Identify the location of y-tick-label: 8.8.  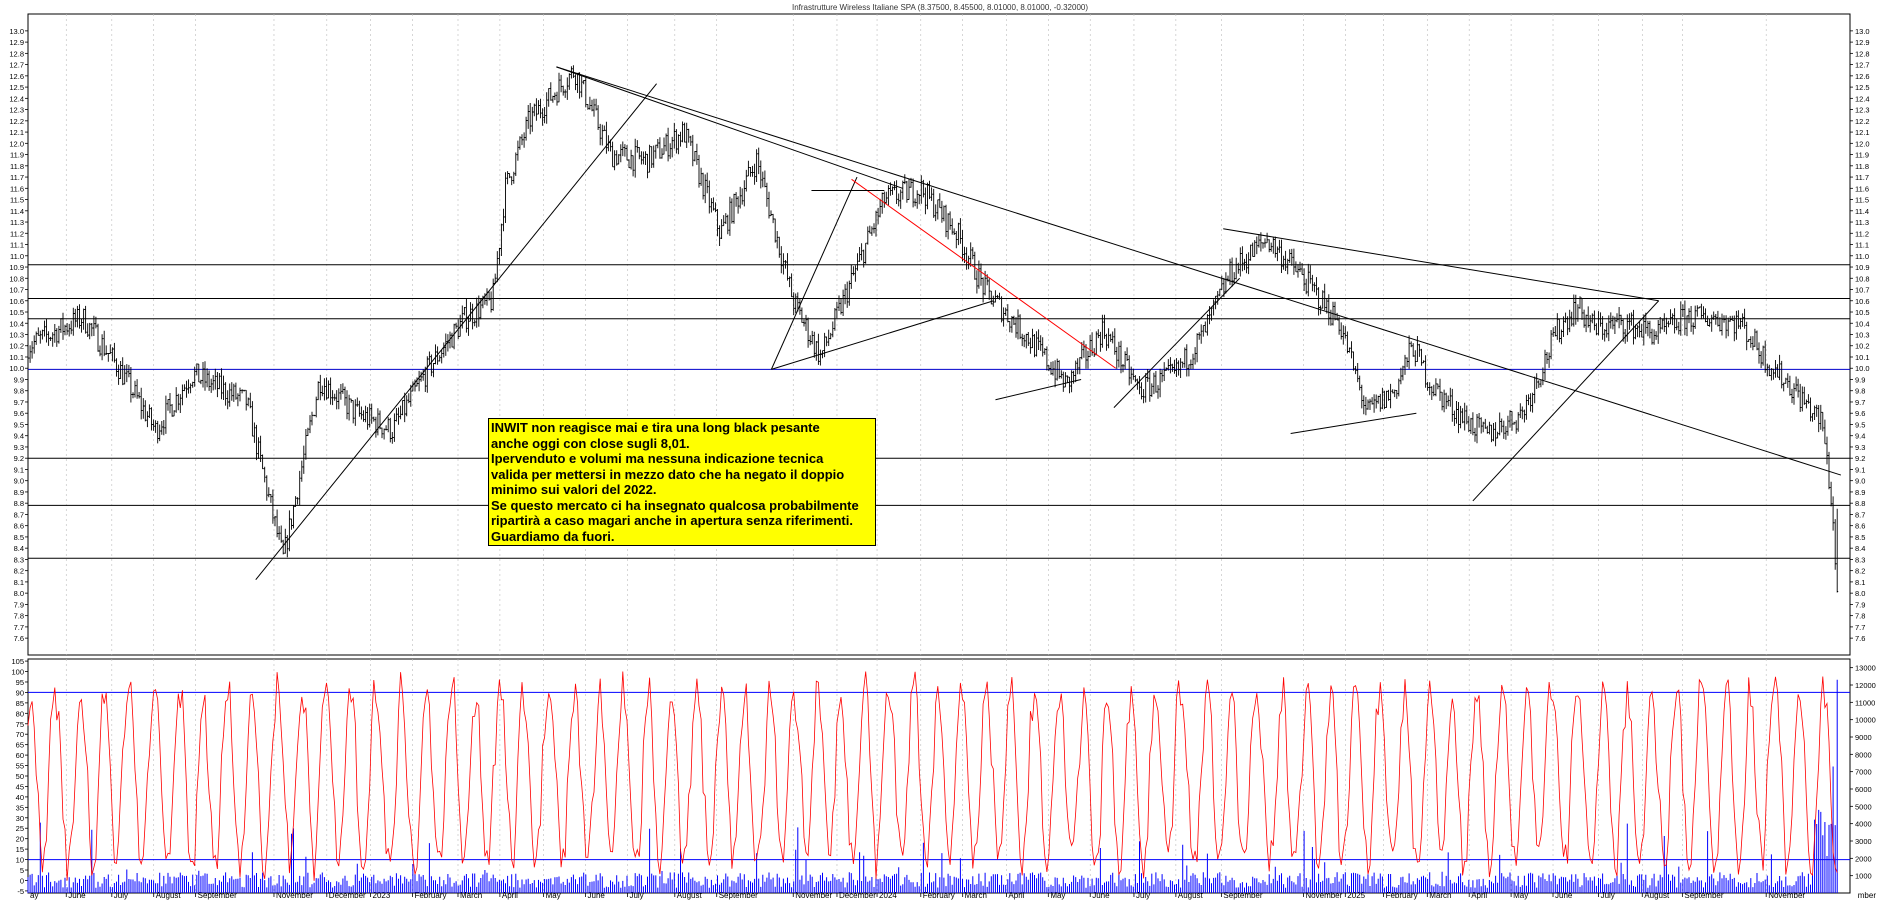
(19, 503).